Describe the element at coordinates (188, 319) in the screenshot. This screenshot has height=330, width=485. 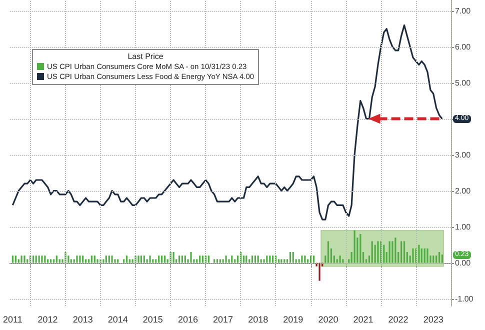
I see `x-tick-label: 2016` at that location.